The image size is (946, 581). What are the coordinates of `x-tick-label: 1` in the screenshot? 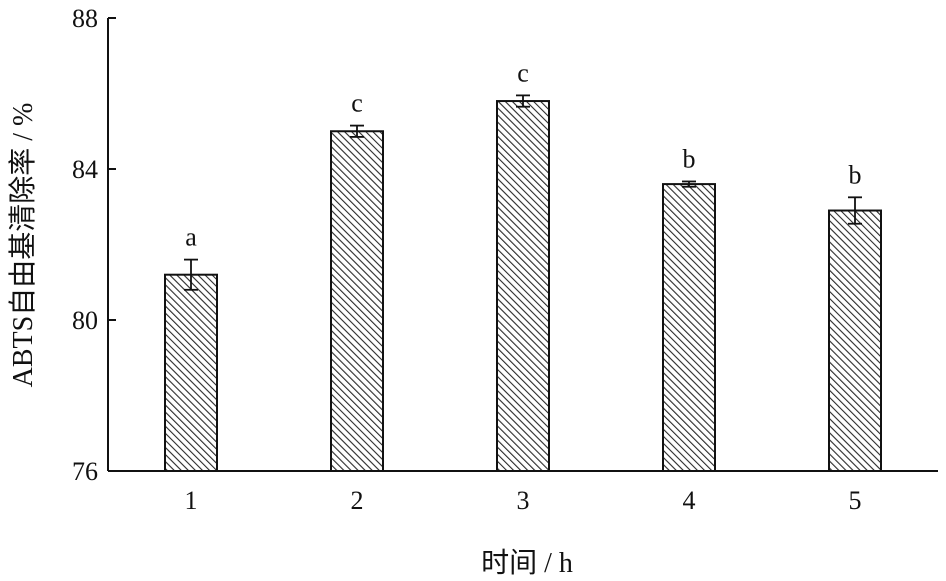 It's located at (191, 500).